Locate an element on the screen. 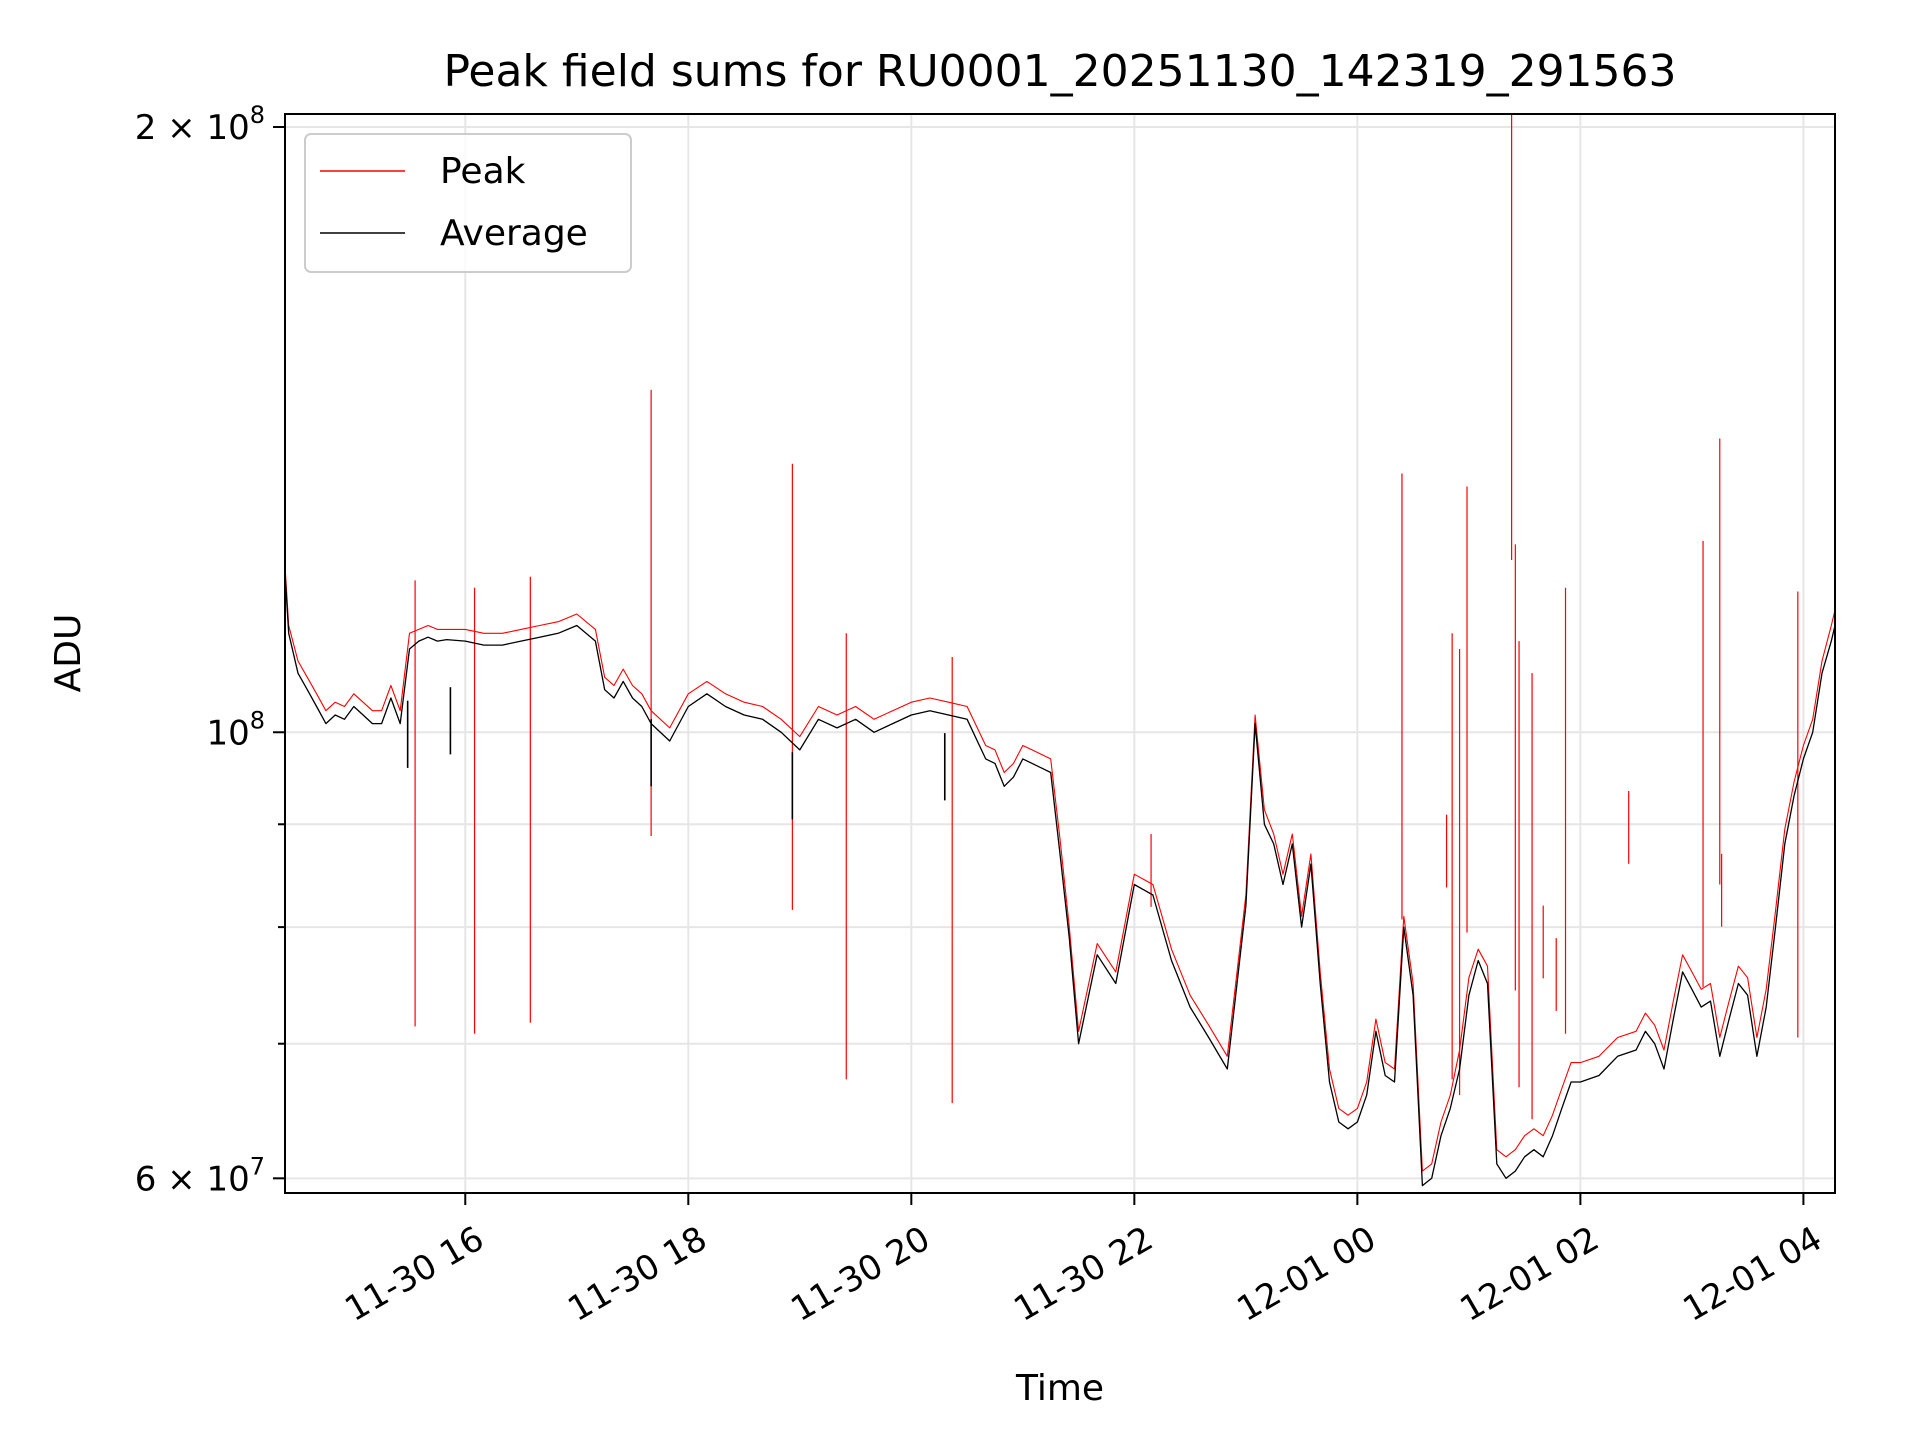 Image resolution: width=1920 pixels, height=1440 pixels. legend-box is located at coordinates (468, 203).